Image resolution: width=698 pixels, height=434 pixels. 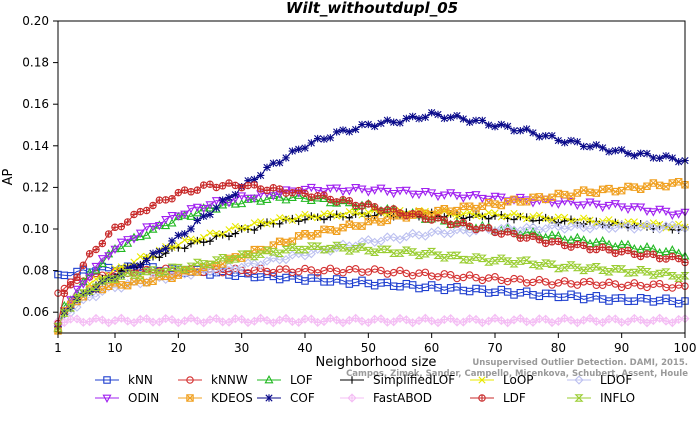 What do you see at coordinates (617, 398) in the screenshot?
I see `legend-label: INFLO` at bounding box center [617, 398].